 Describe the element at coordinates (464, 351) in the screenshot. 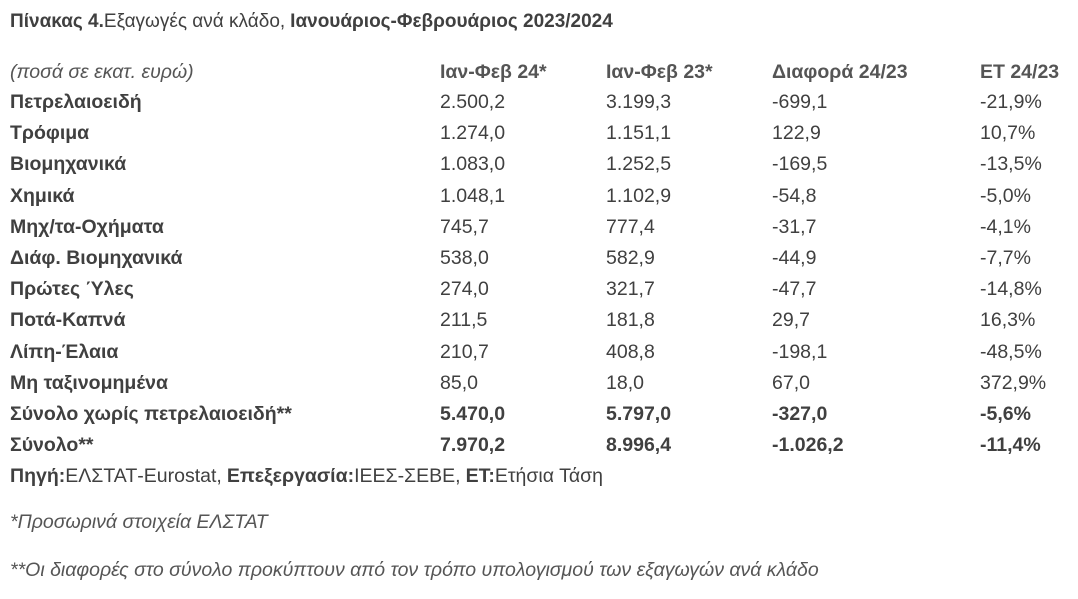

I see `table-cell: 210,7` at that location.